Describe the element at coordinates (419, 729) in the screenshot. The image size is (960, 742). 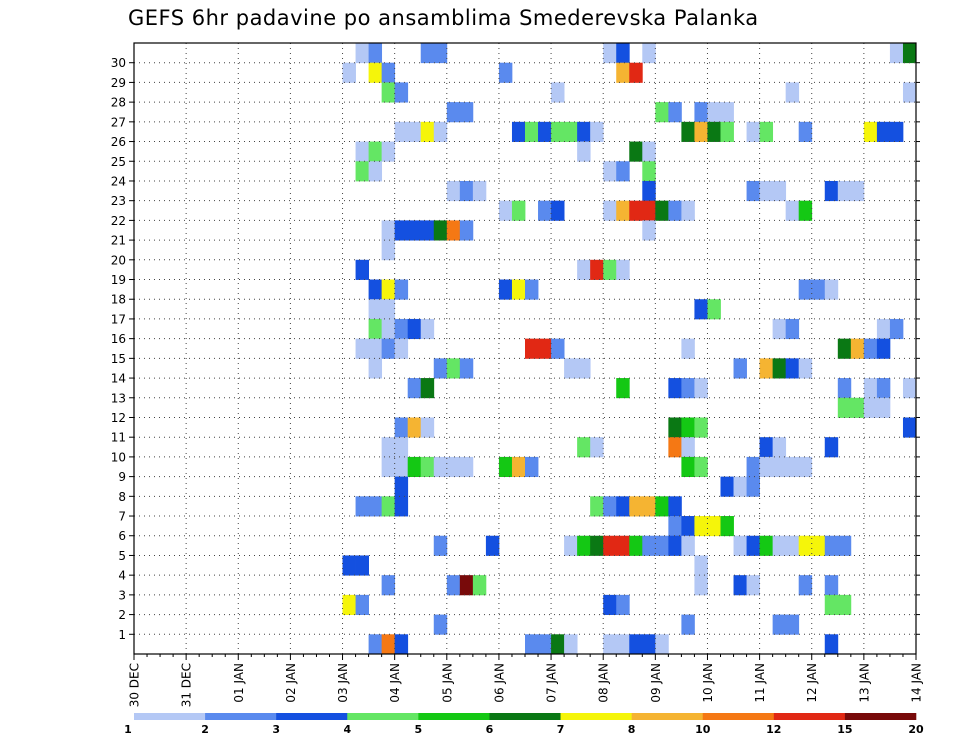
I see `colorbar-label: 5` at that location.